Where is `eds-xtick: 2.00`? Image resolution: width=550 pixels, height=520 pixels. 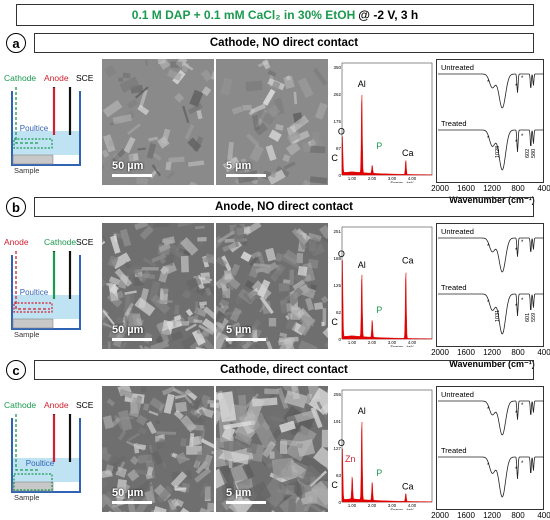 eds-xtick: 2.00 is located at coordinates (372, 178).